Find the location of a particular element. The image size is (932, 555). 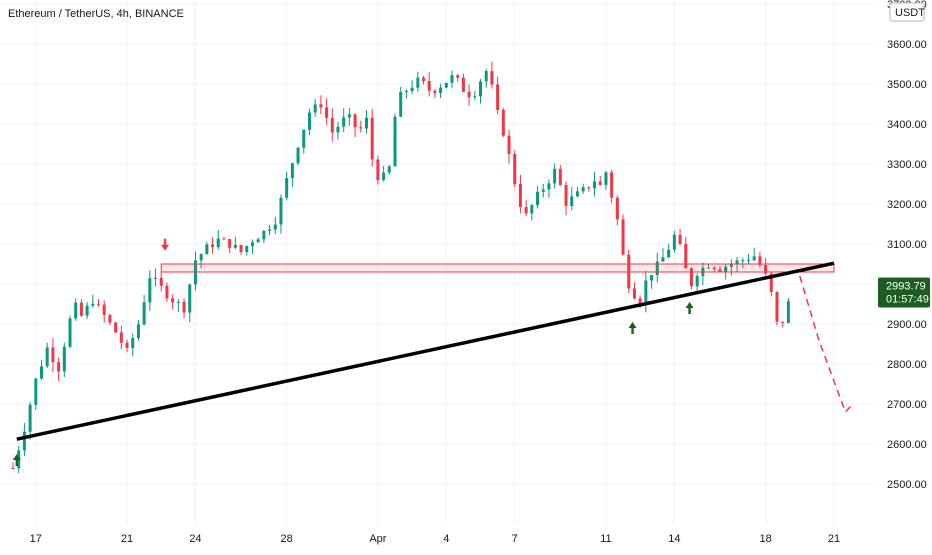

time-tick-label: Apr is located at coordinates (377, 539).